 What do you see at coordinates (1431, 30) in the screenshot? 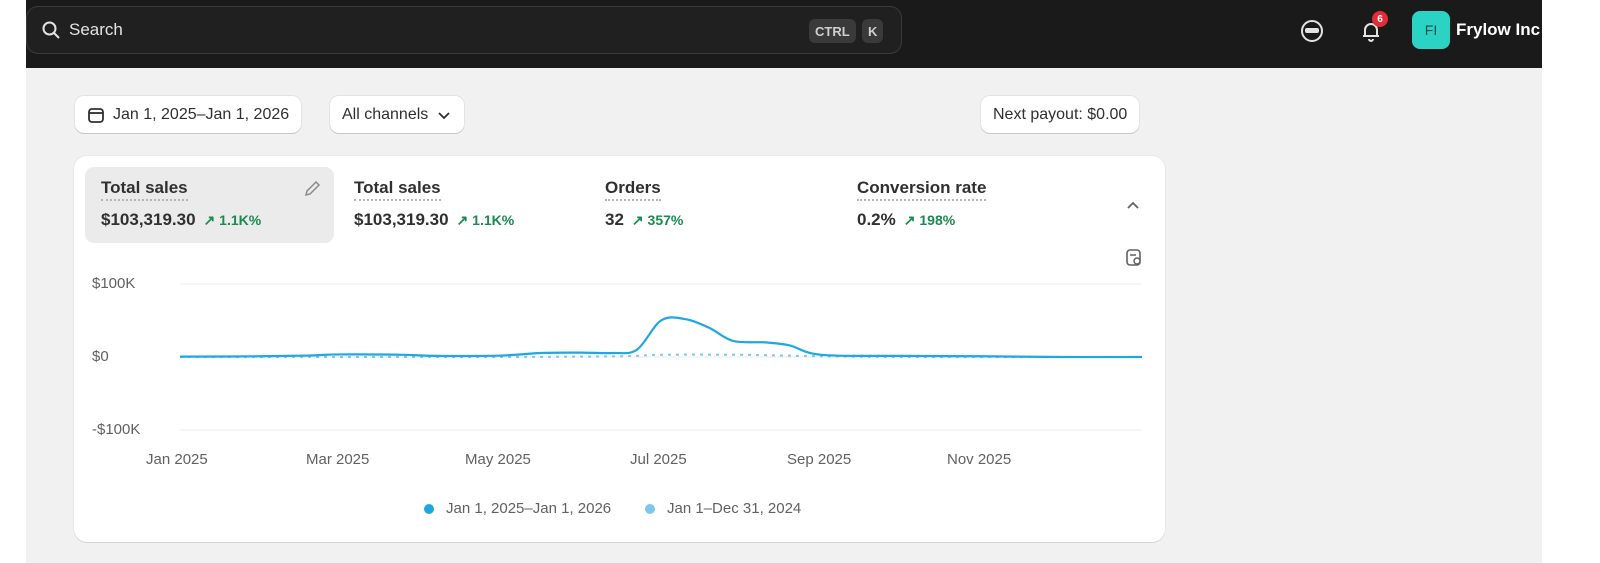
I see `avatar: FI` at bounding box center [1431, 30].